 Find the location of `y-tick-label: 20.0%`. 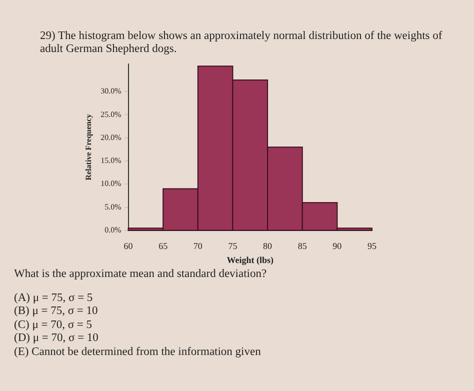

y-tick-label: 20.0% is located at coordinates (111, 137).